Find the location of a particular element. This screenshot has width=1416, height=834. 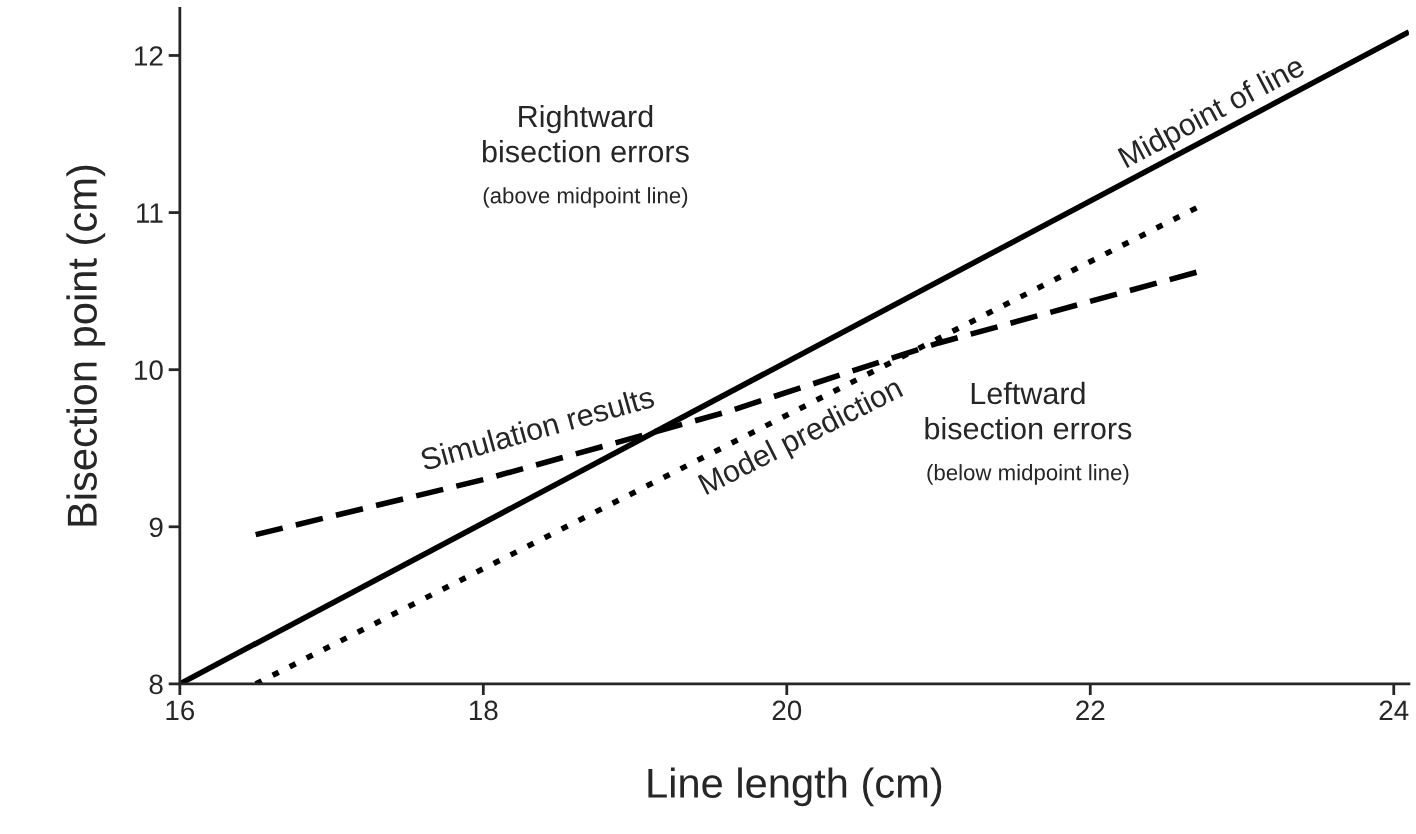

annotation: Leftward bisection errors is located at coordinates (1028, 410).